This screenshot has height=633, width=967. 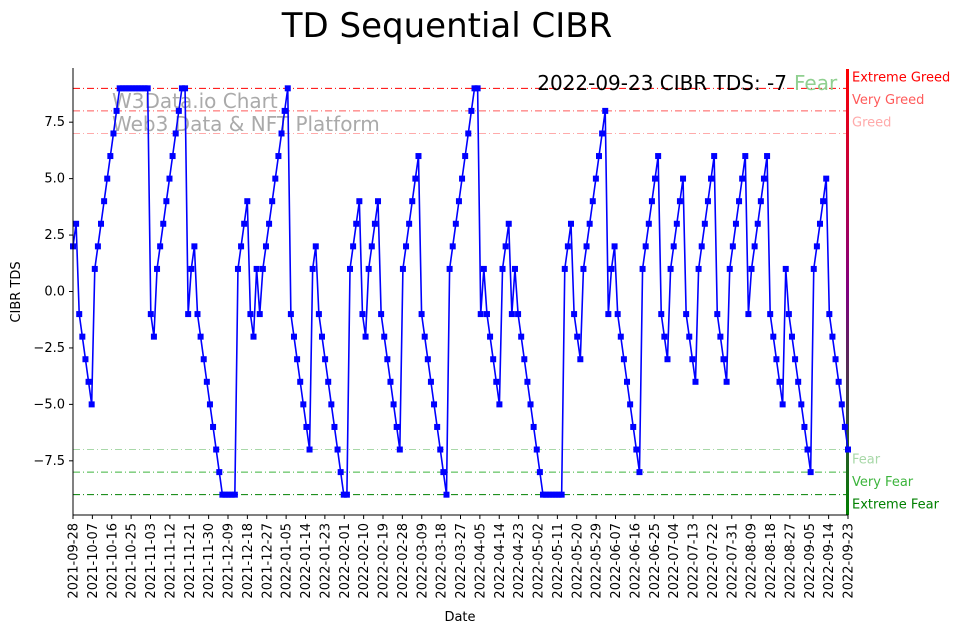 What do you see at coordinates (459, 617) in the screenshot?
I see `x-axis-label: Date` at bounding box center [459, 617].